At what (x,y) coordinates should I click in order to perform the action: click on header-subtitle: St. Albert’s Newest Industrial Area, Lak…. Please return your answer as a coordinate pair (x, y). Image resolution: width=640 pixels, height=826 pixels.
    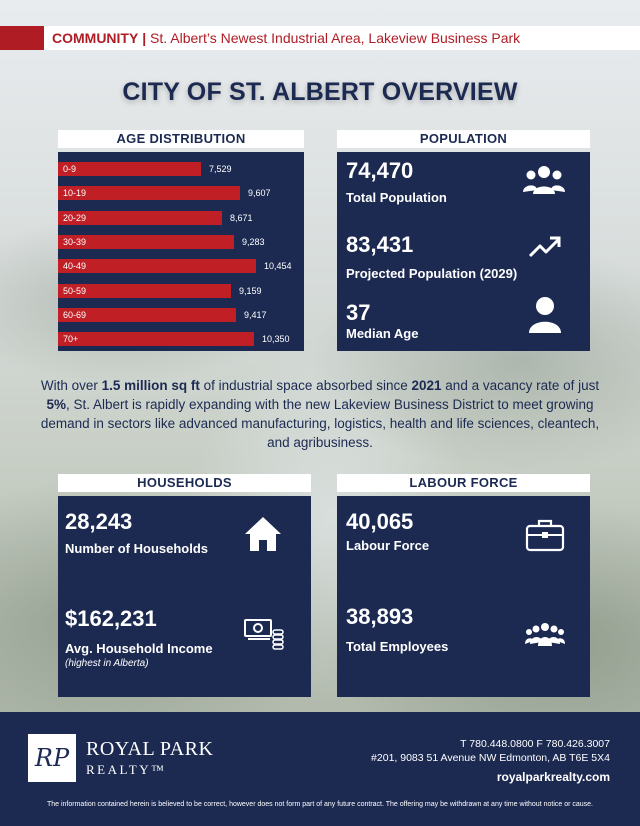
    Looking at the image, I should click on (335, 38).